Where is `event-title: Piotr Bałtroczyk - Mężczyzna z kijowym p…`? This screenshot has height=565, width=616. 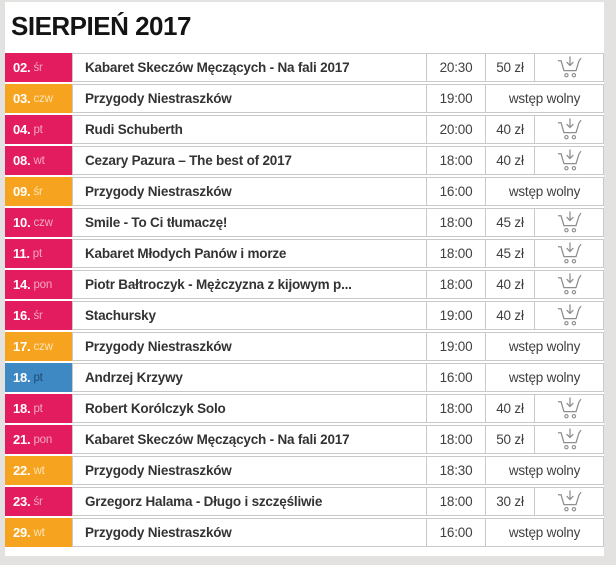
event-title: Piotr Bałtroczyk - Mężczyzna z kijowym p… is located at coordinates (249, 284).